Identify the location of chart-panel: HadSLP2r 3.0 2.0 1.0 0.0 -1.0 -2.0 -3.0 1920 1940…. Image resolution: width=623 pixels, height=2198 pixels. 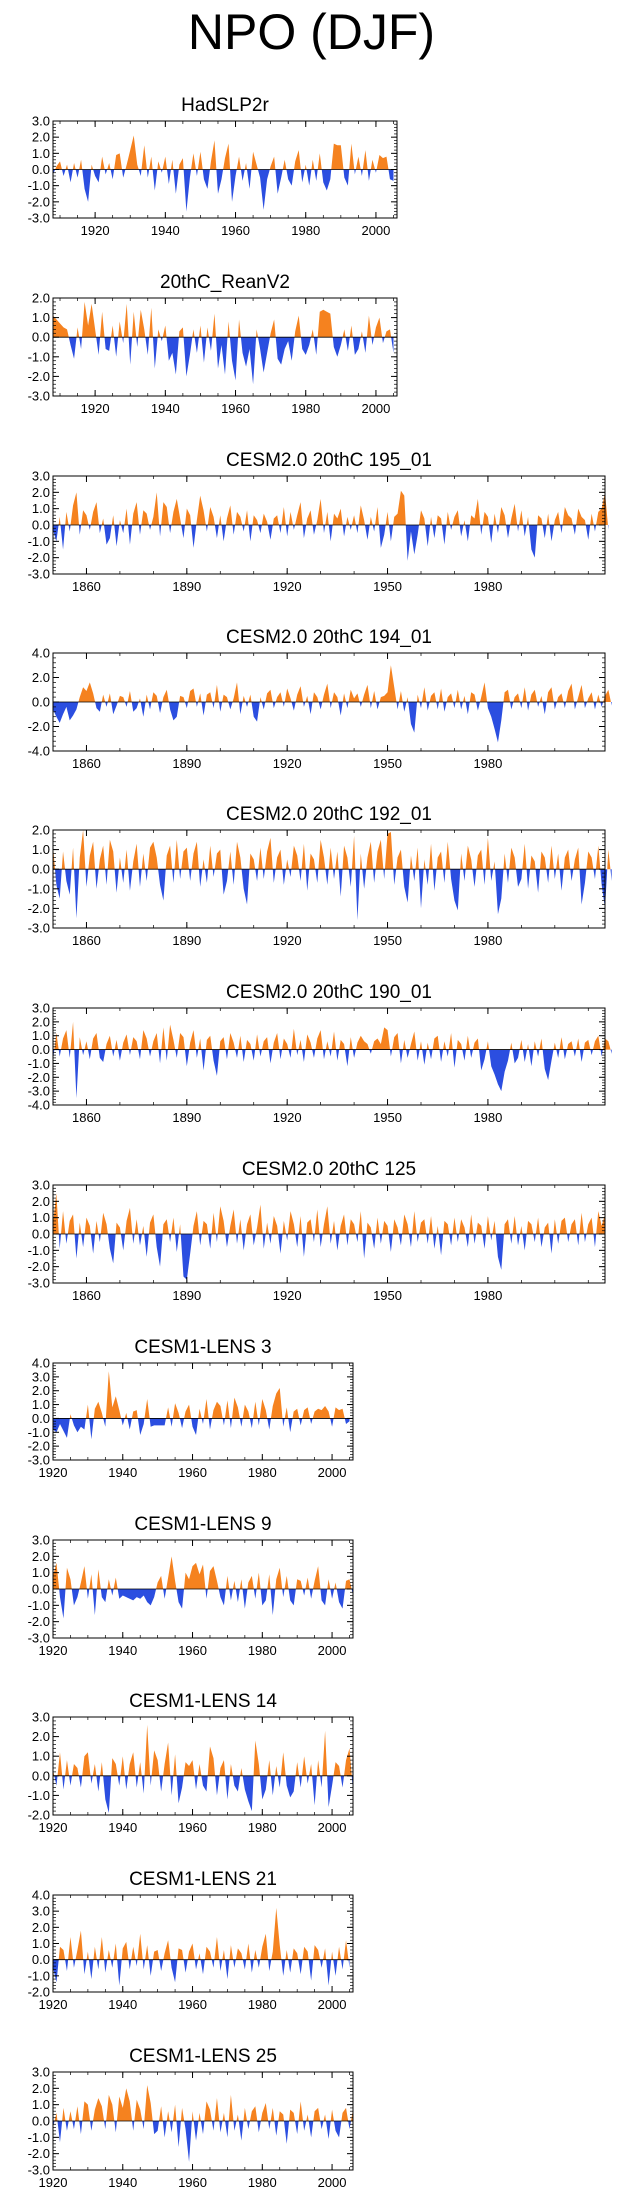
(203, 169).